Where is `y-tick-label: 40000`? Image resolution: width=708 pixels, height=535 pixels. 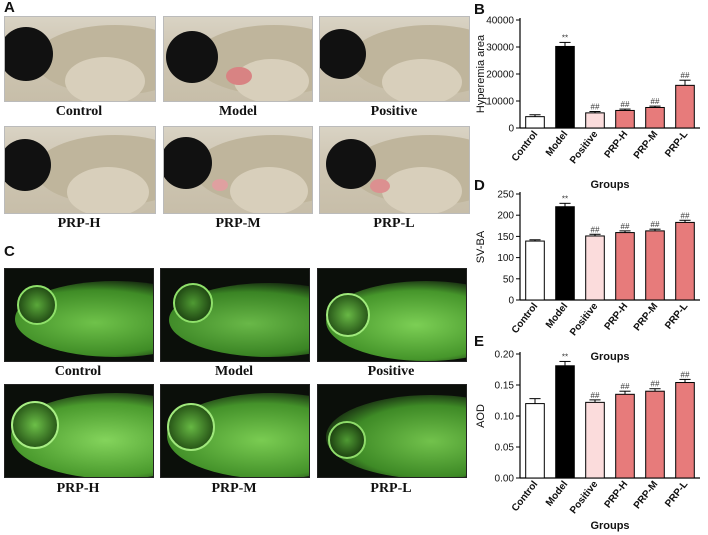
y-tick-label: 40000 is located at coordinates (500, 21).